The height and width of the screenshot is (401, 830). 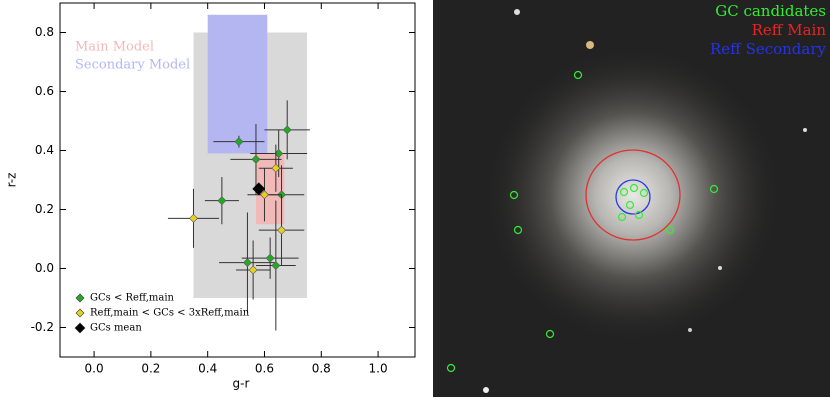 What do you see at coordinates (241, 384) in the screenshot?
I see `x-axis-label: g-r` at bounding box center [241, 384].